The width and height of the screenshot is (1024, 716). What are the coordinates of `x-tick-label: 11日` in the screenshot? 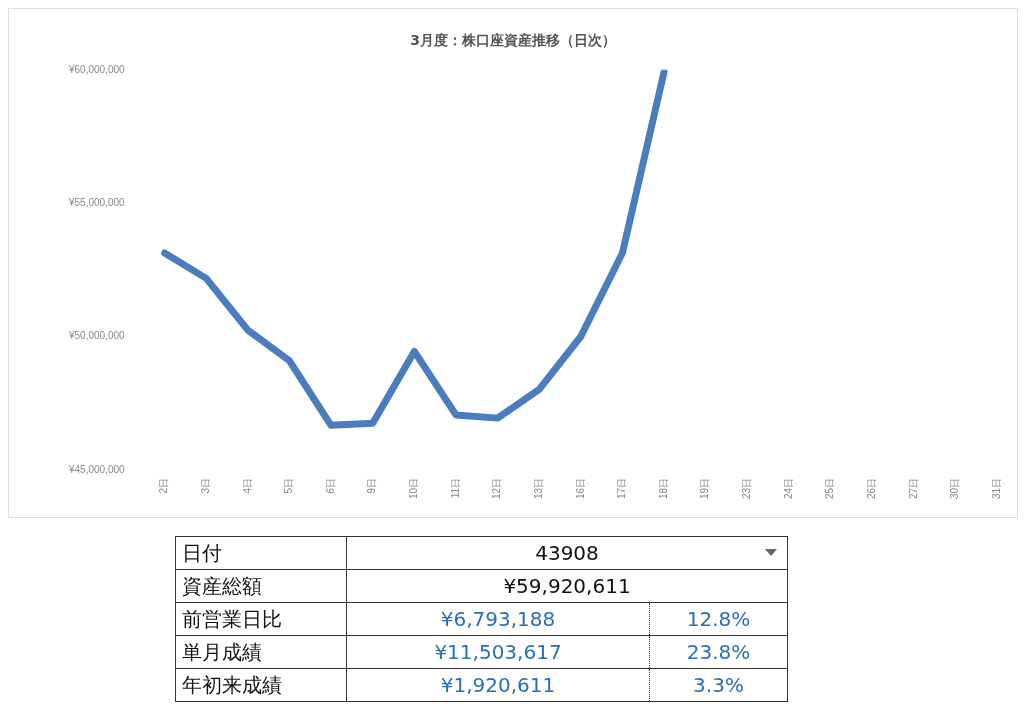 It's located at (455, 488).